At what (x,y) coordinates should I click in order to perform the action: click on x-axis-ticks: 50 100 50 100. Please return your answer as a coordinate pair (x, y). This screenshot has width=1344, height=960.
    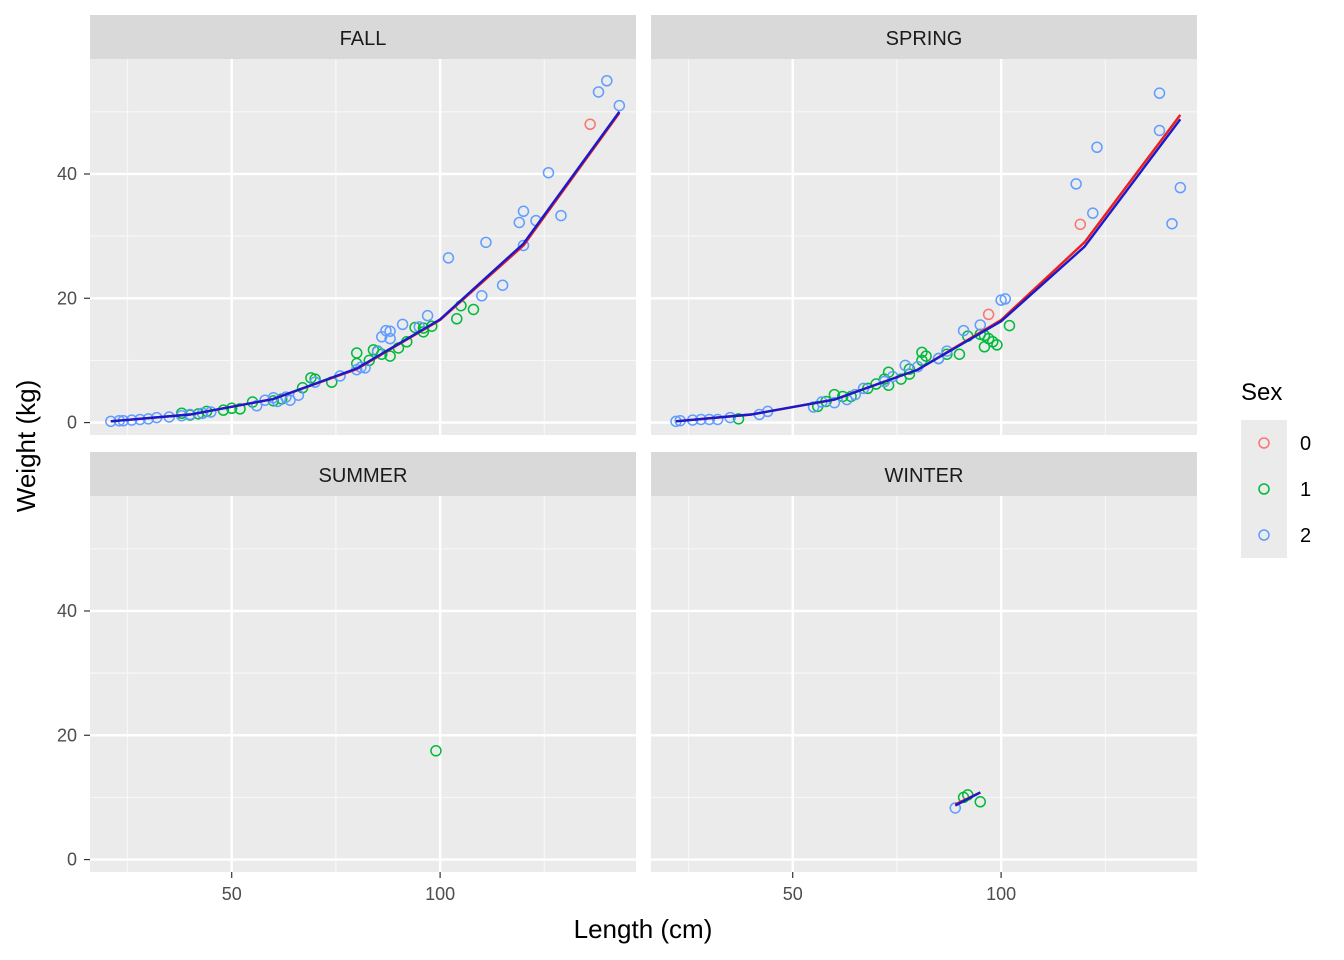
    Looking at the image, I should click on (619, 888).